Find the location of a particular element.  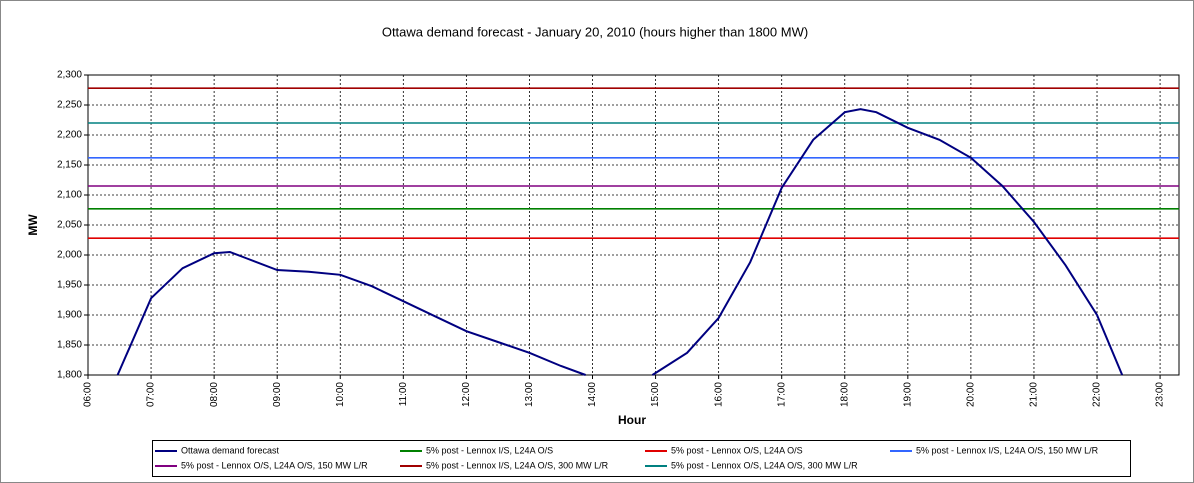

x-tick-label: 20:00 is located at coordinates (971, 394).